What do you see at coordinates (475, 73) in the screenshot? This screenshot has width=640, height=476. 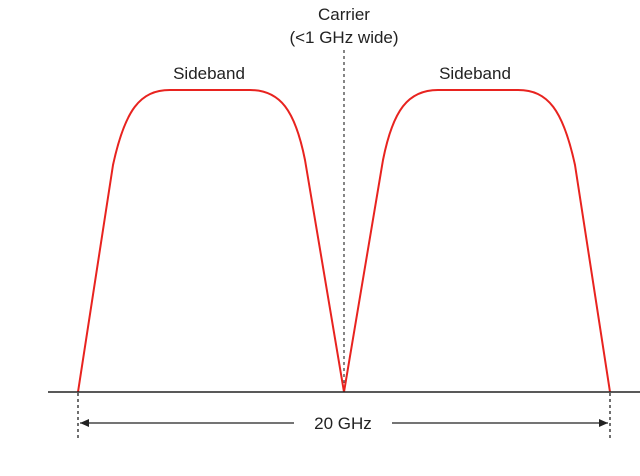 I see `right-sideband-label: Sideband` at bounding box center [475, 73].